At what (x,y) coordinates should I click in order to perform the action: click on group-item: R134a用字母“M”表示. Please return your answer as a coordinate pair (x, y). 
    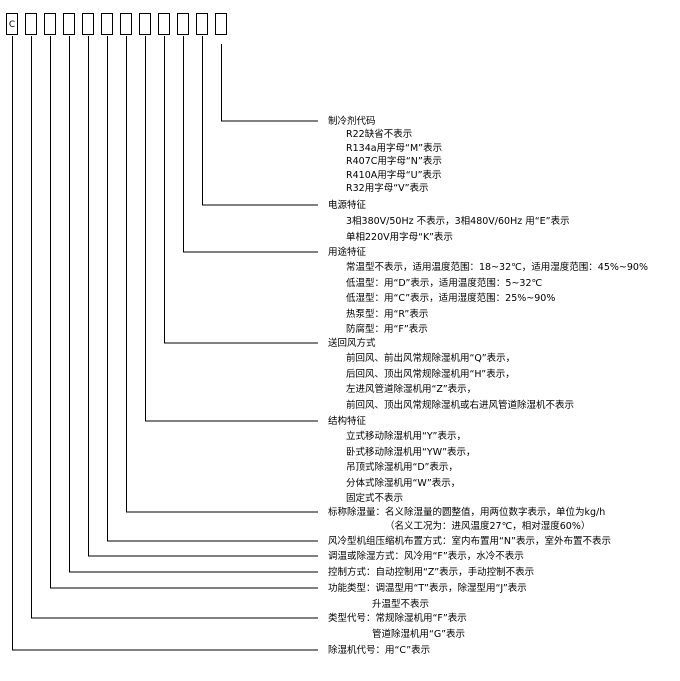
    Looking at the image, I should click on (394, 148).